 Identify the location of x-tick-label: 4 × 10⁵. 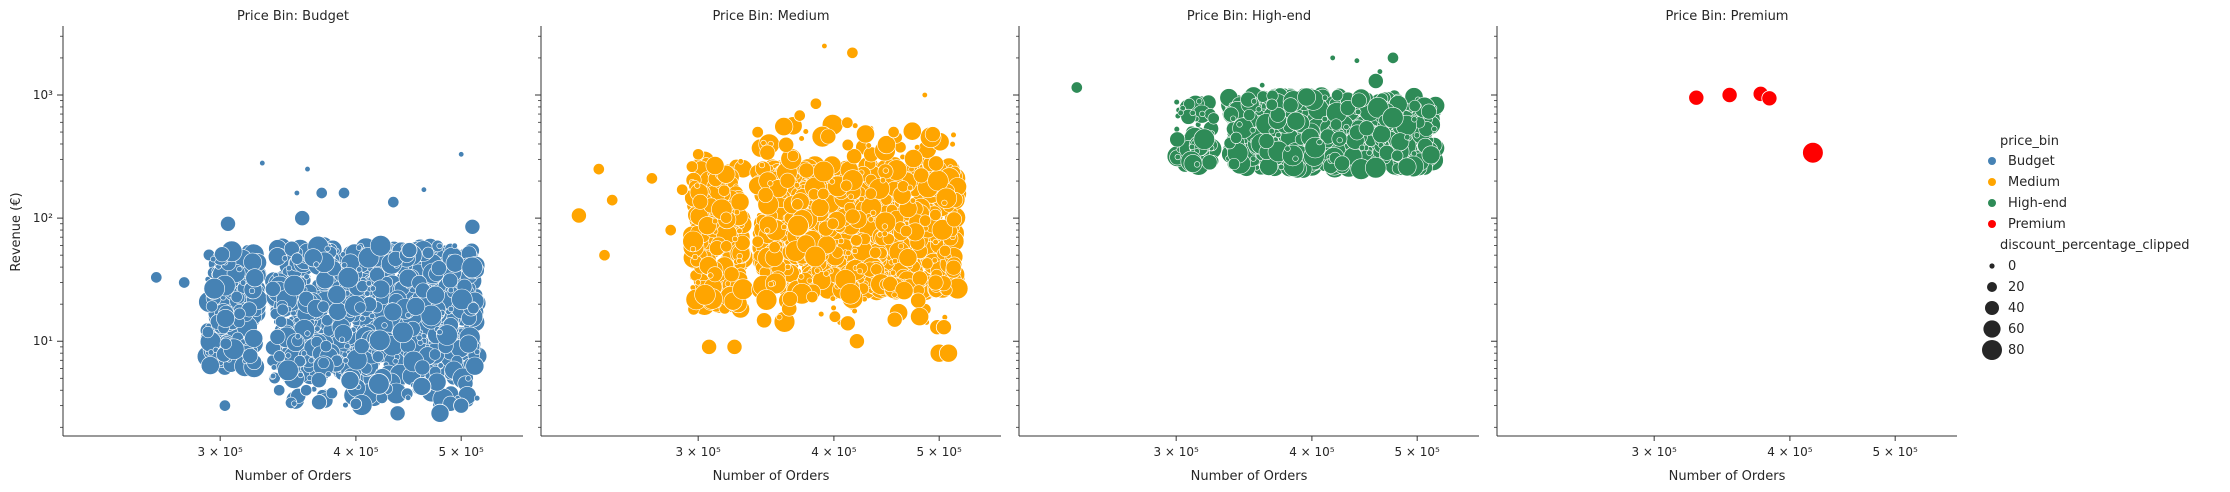
(1312, 452).